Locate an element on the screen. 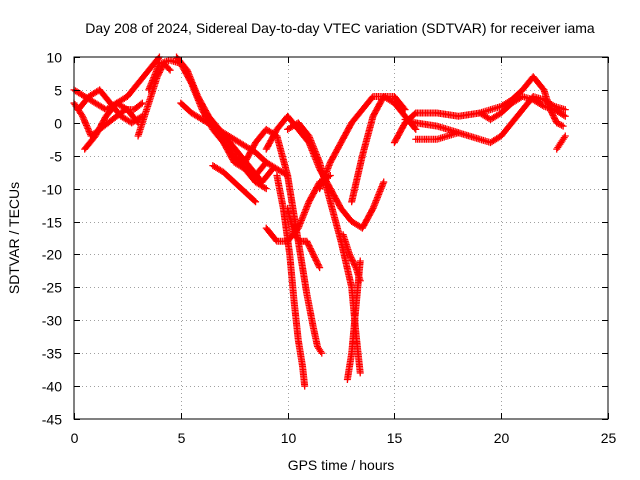 The image size is (640, 480). y-tick-label: -45 is located at coordinates (52, 420).